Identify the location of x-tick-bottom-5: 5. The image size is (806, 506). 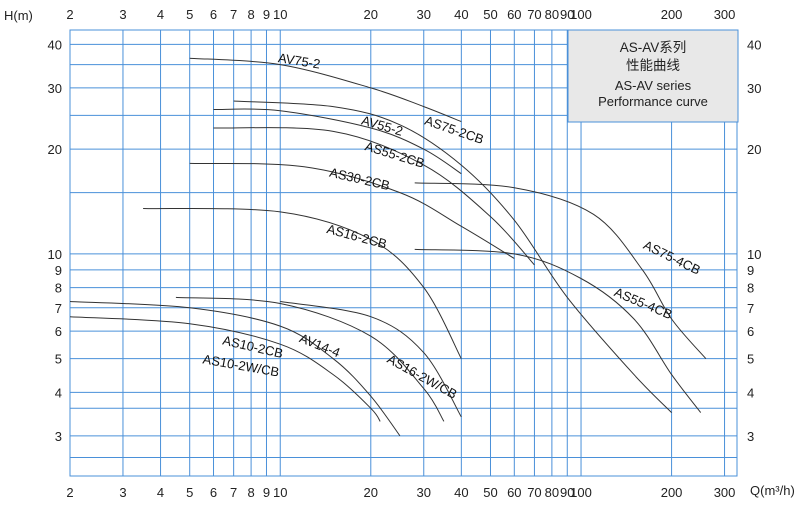
(189, 492).